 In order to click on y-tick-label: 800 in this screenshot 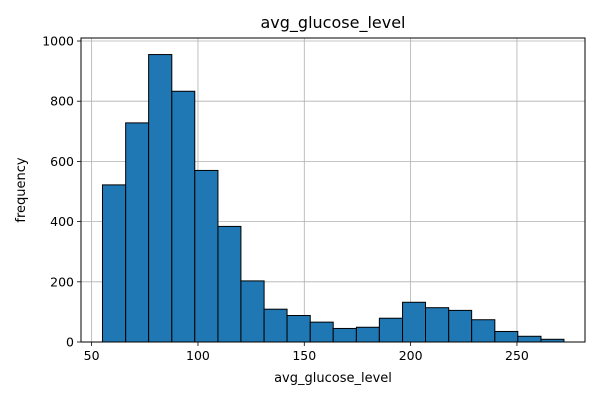, I will do `click(62, 101)`.